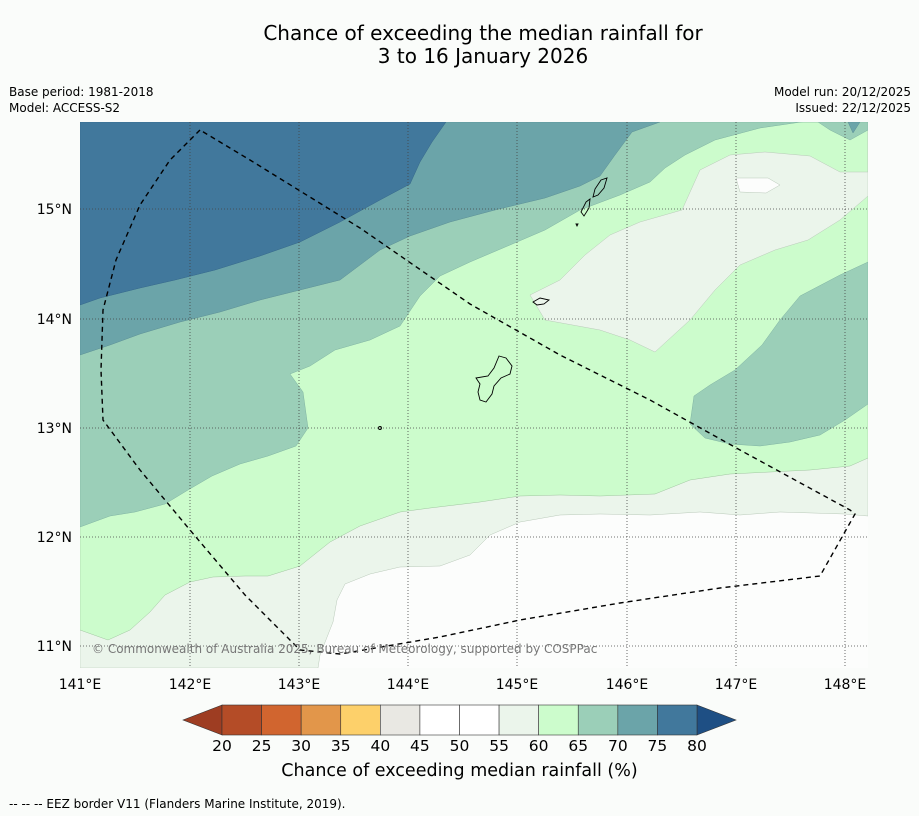 This screenshot has height=816, width=919. What do you see at coordinates (65, 108) in the screenshot?
I see `model-name: Model: ACCESS-S2` at bounding box center [65, 108].